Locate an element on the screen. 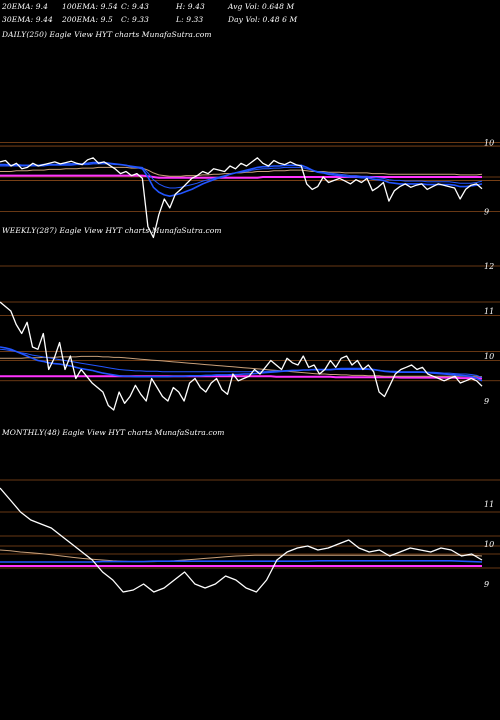 The width and height of the screenshot is (500, 720). ema30-label: 30EMA: 9.44 is located at coordinates (27, 19).